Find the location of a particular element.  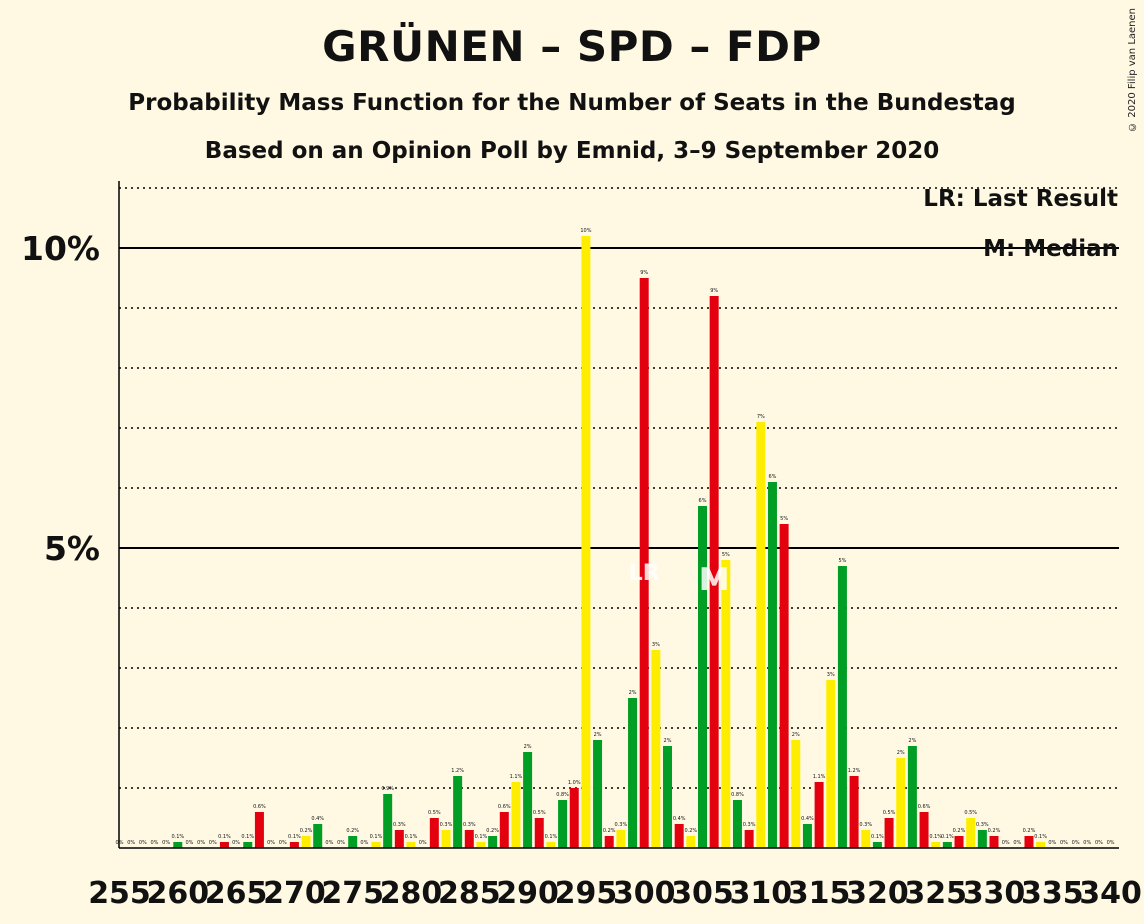

data-label-305: 6% is located at coordinates (703, 501).